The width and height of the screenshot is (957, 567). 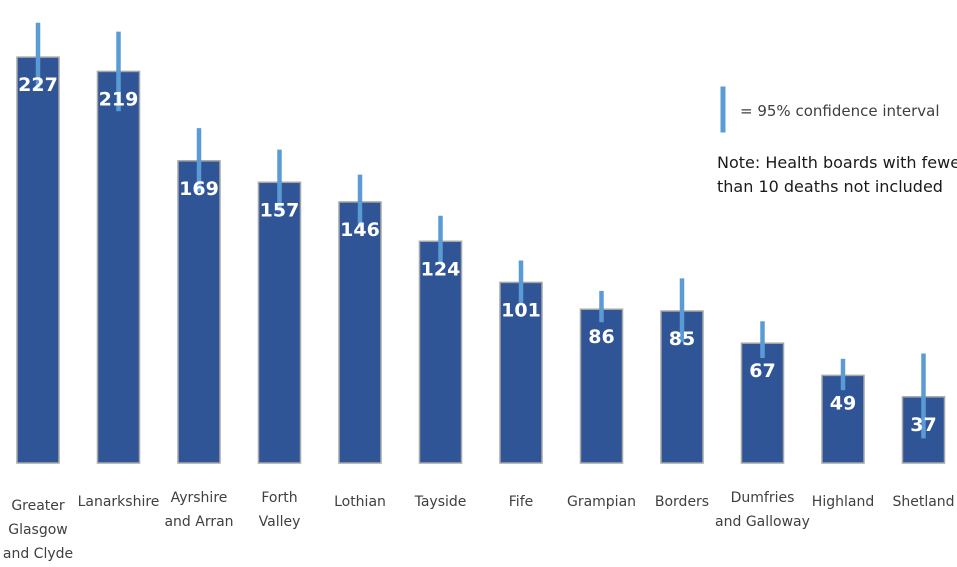 What do you see at coordinates (762, 522) in the screenshot?
I see `category-label: and Galloway` at bounding box center [762, 522].